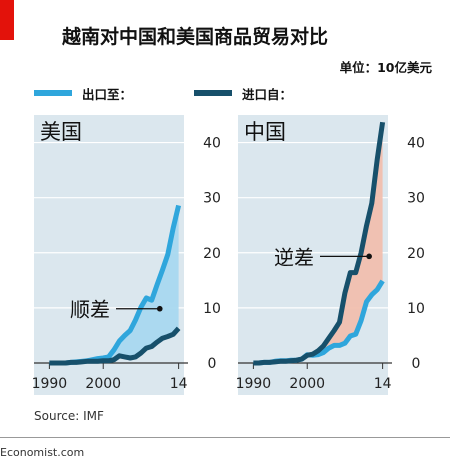 The height and width of the screenshot is (466, 450). What do you see at coordinates (416, 364) in the screenshot?
I see `y-tick-label-1-0: 0` at bounding box center [416, 364].